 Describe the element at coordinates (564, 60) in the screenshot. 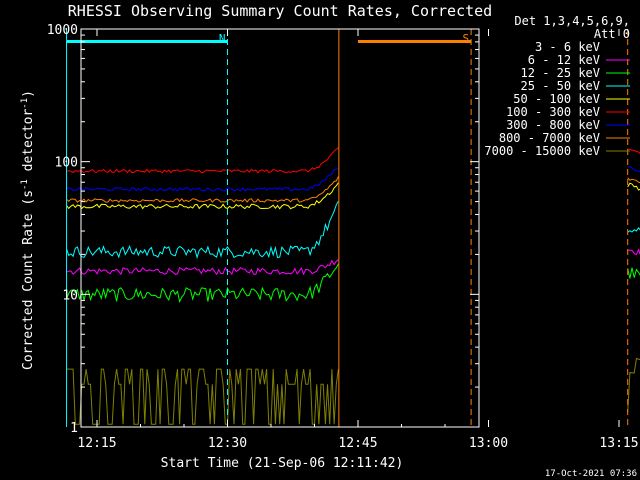

I see `legend-label-1: 6 - 12 keV` at that location.